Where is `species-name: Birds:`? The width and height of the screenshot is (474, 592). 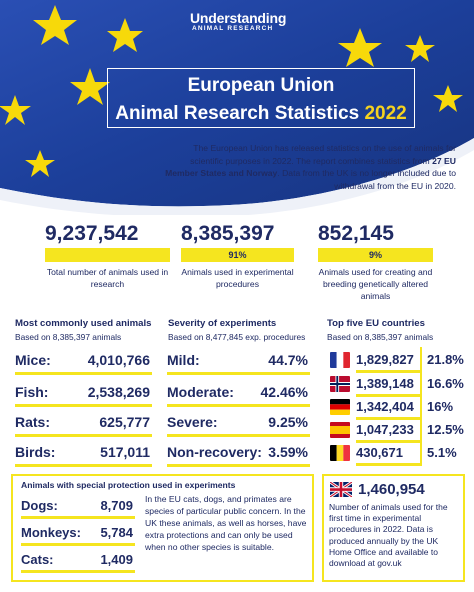 species-name: Birds: is located at coordinates (35, 452).